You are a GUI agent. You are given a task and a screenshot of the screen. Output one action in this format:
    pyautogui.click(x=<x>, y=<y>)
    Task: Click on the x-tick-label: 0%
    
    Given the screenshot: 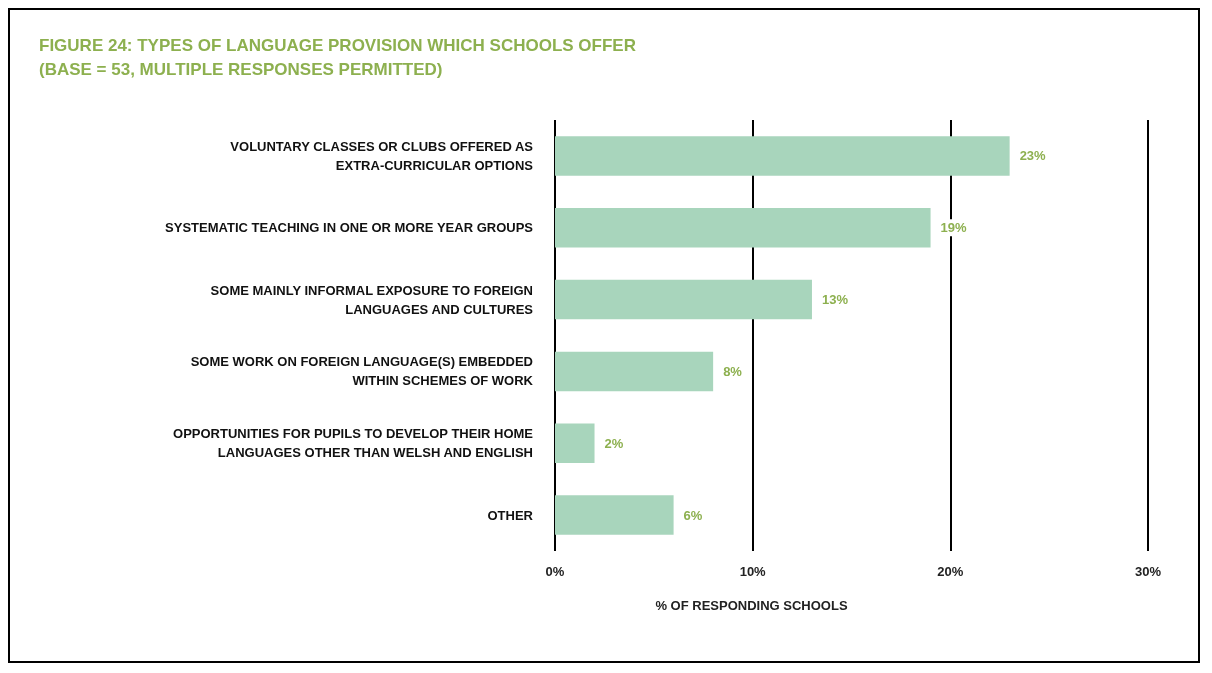 What is the action you would take?
    pyautogui.click(x=555, y=571)
    